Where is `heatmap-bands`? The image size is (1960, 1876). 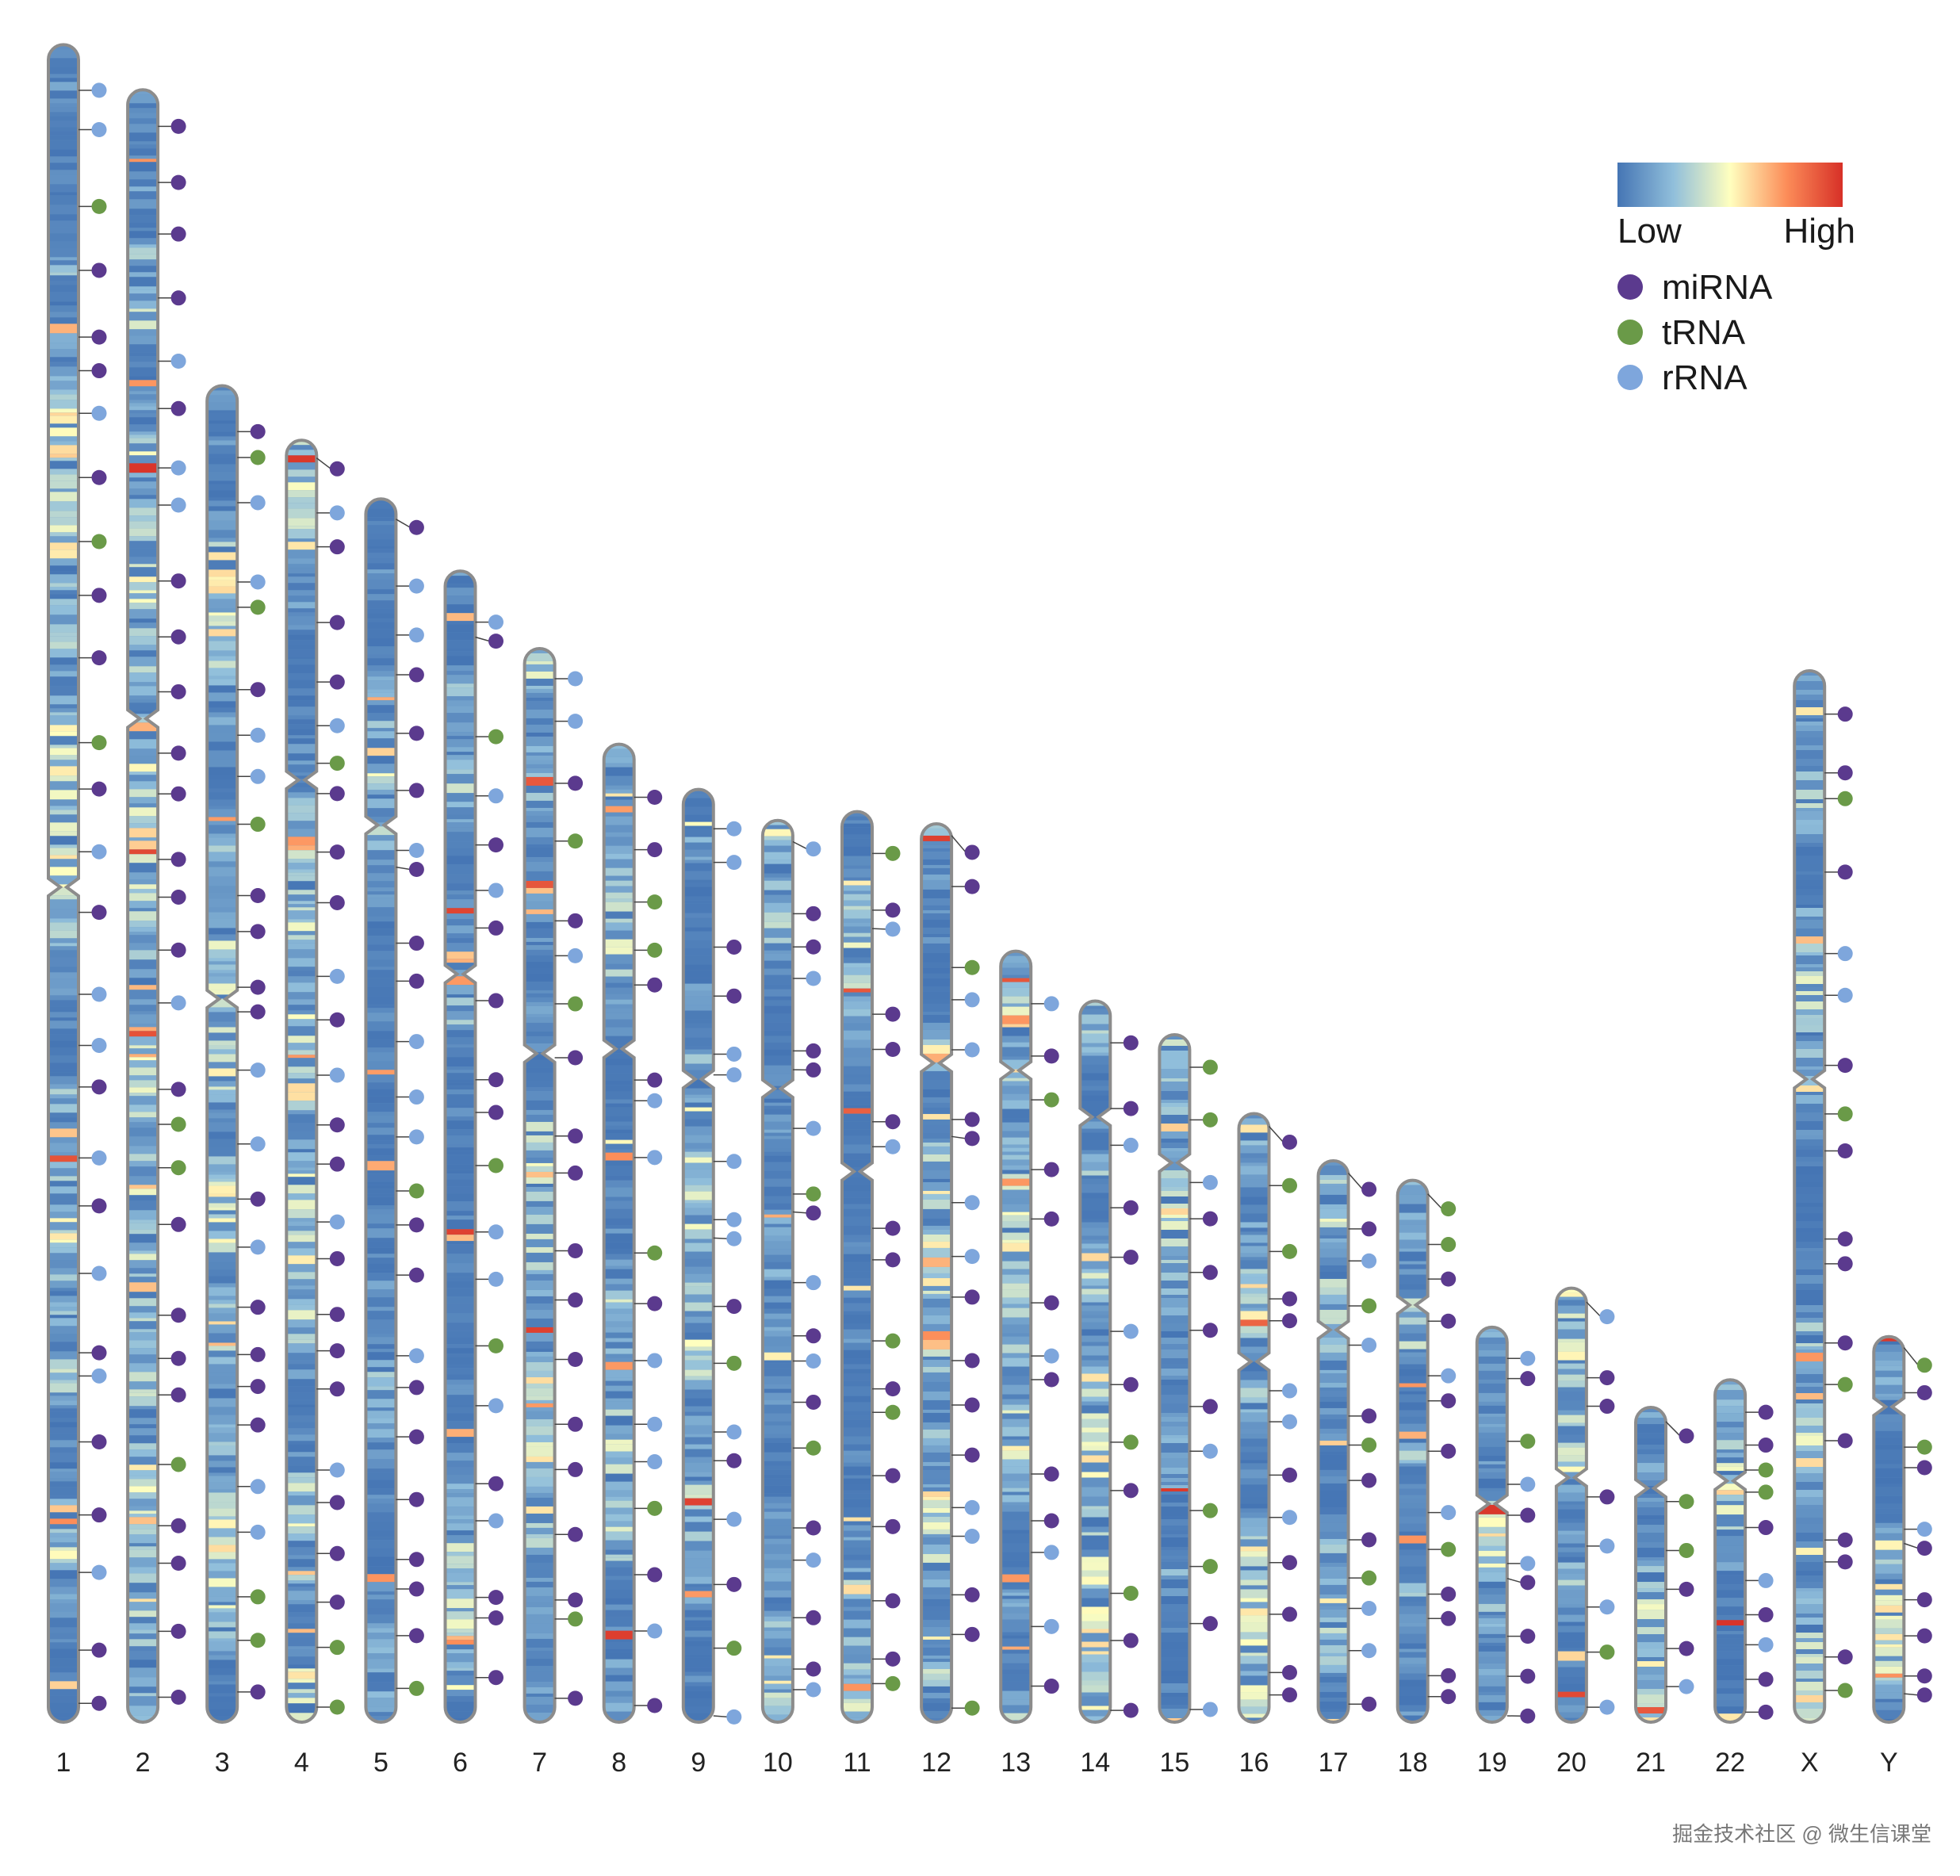 heatmap-bands is located at coordinates (1731, 1551).